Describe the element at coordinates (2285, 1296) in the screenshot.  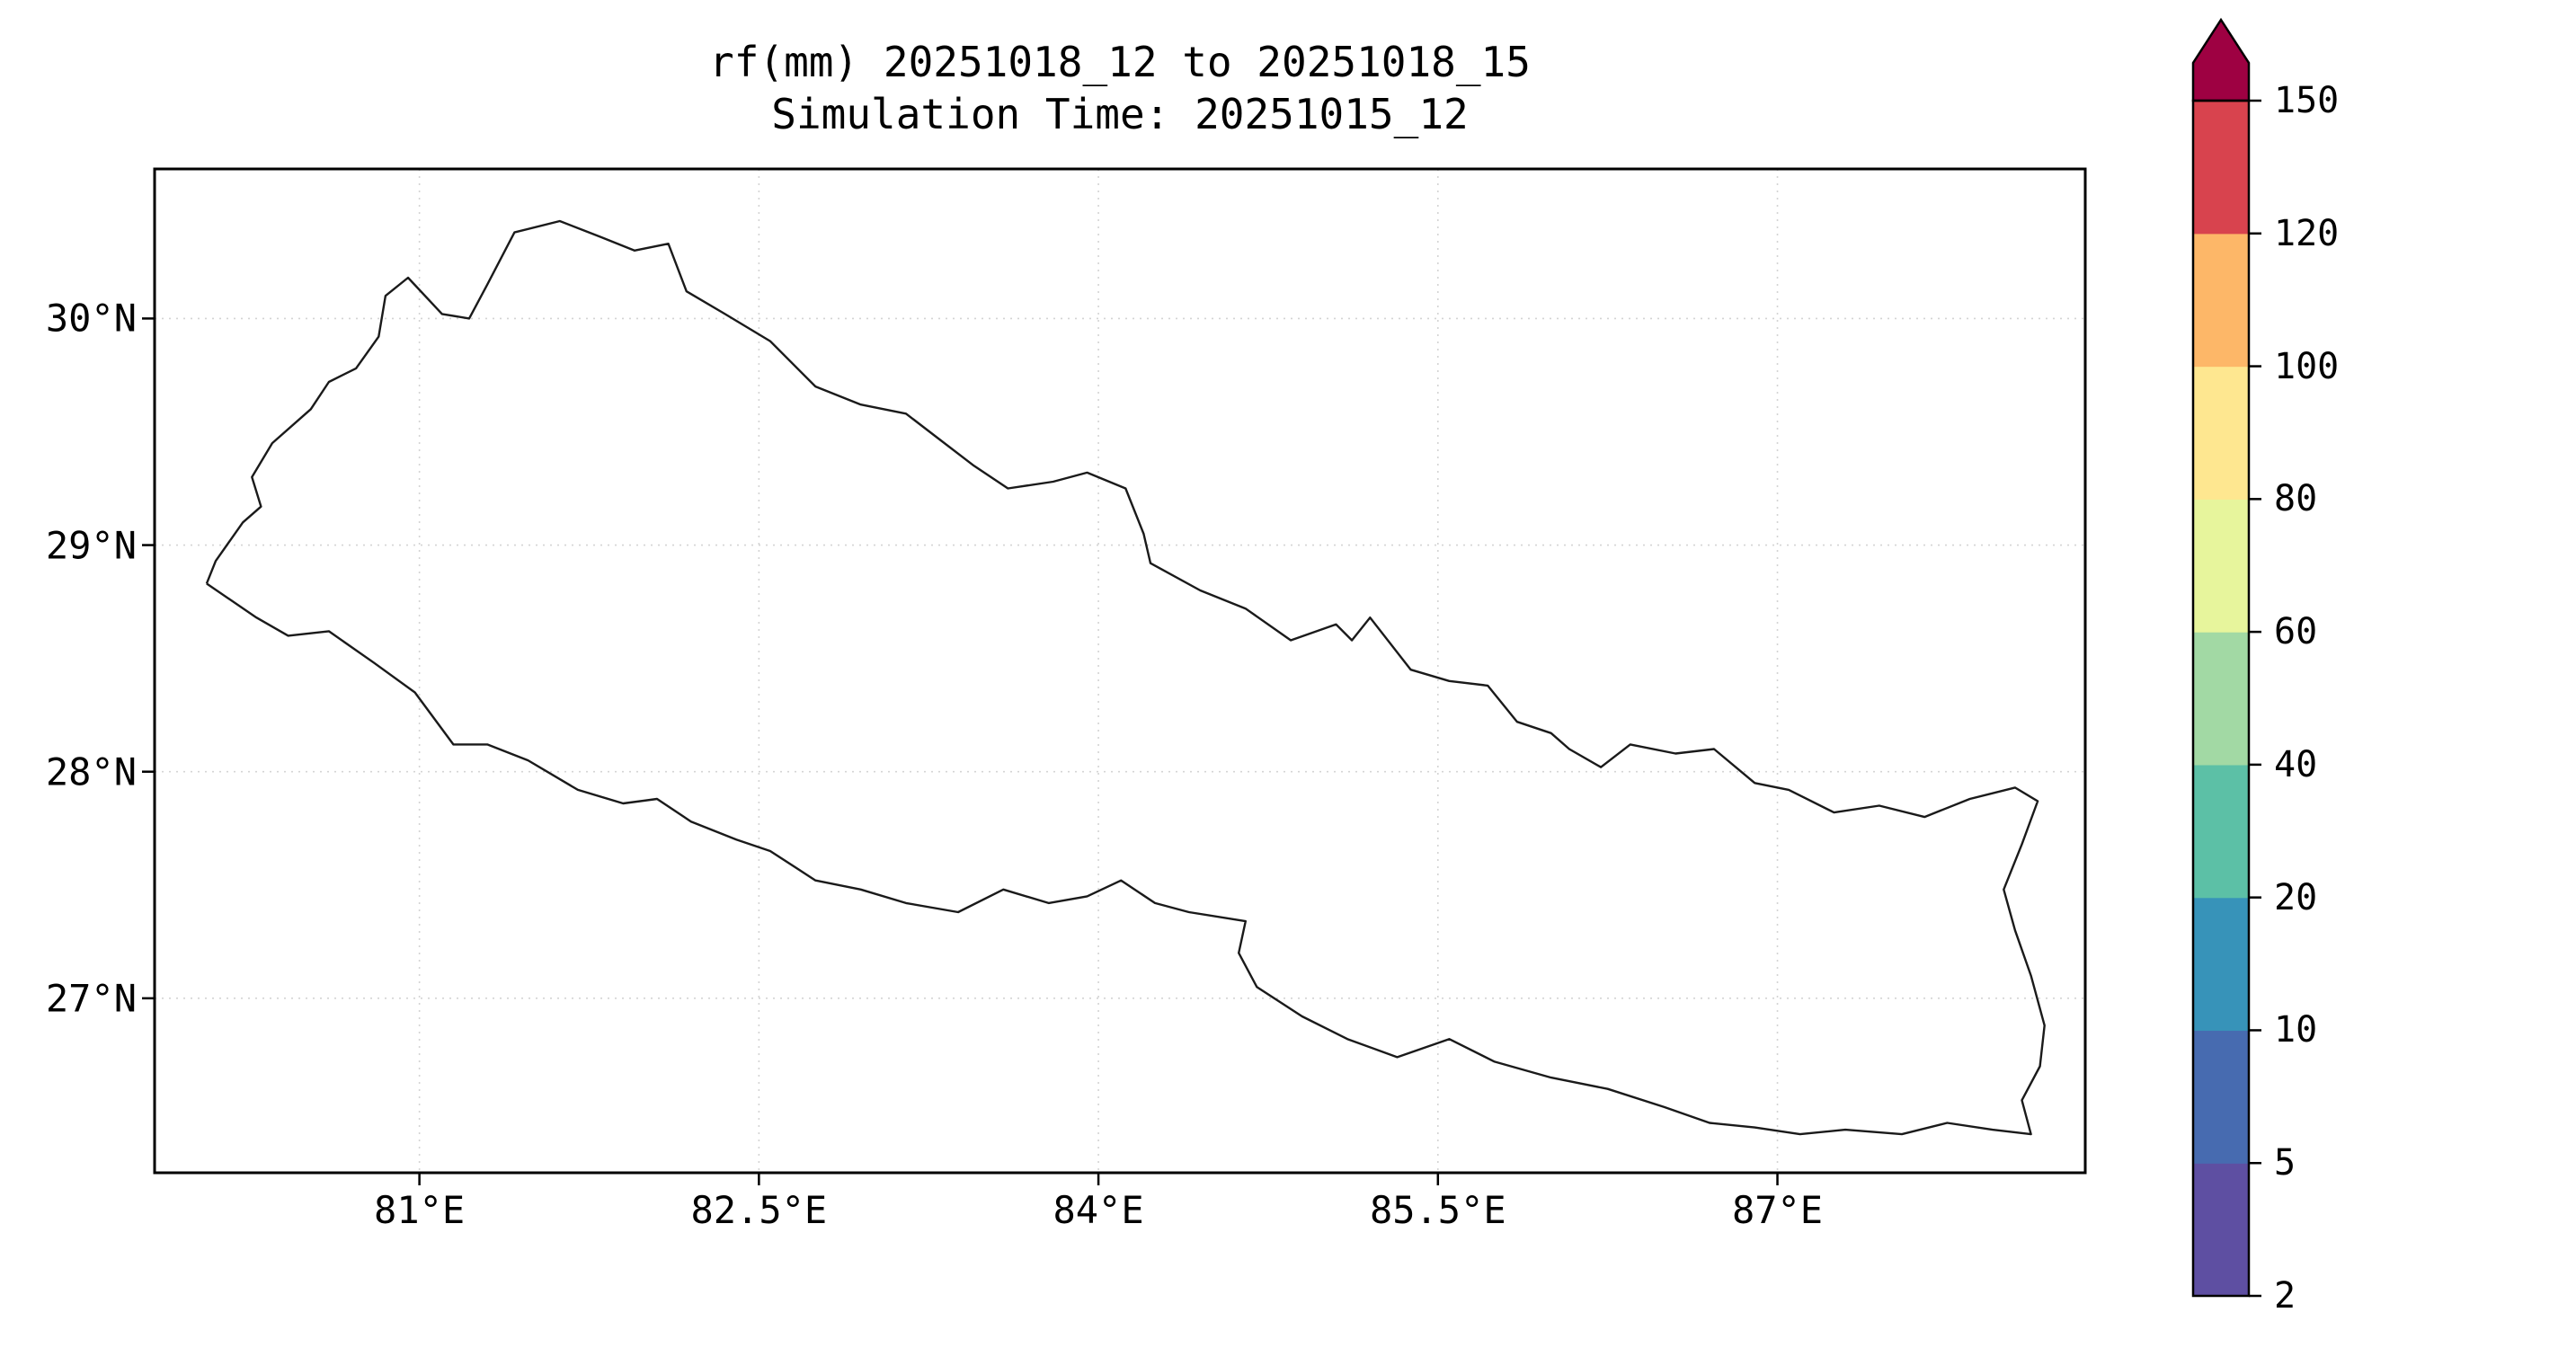
I see `colorbar-tick-label: 2` at that location.